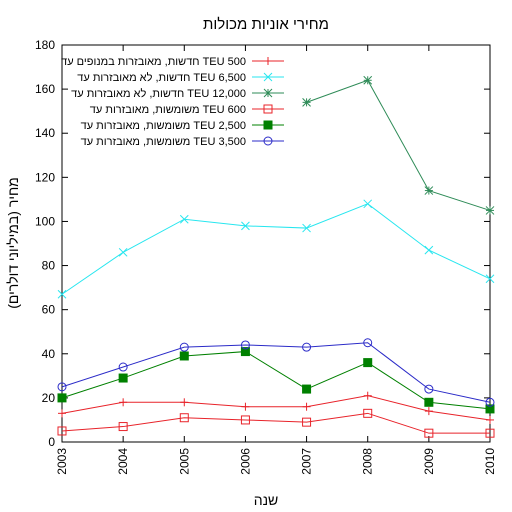 This screenshot has height=512, width=512. I want to click on legend-entry: חדשות, לא מאובזרות עד TEU 12,000, so click(177, 93).